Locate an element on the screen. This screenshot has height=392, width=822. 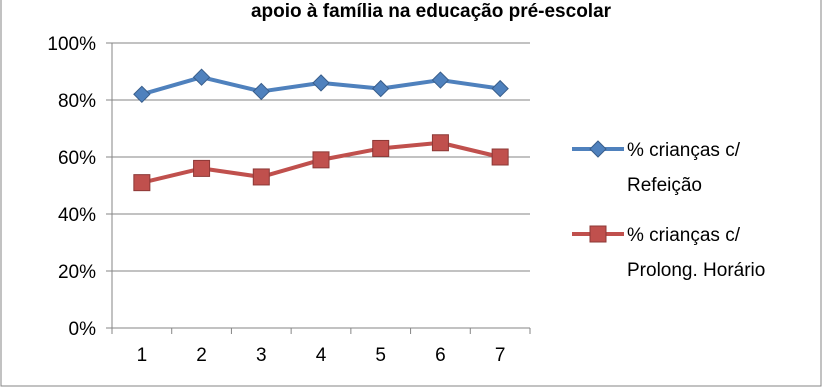
legend-marker-refeicao is located at coordinates (598, 149).